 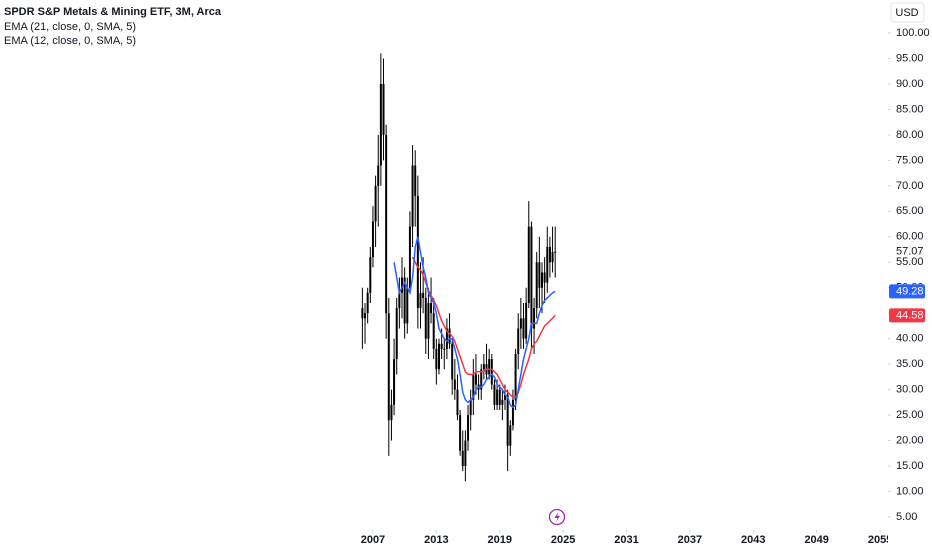 What do you see at coordinates (910, 415) in the screenshot?
I see `y-tick-label: 25.00` at bounding box center [910, 415].